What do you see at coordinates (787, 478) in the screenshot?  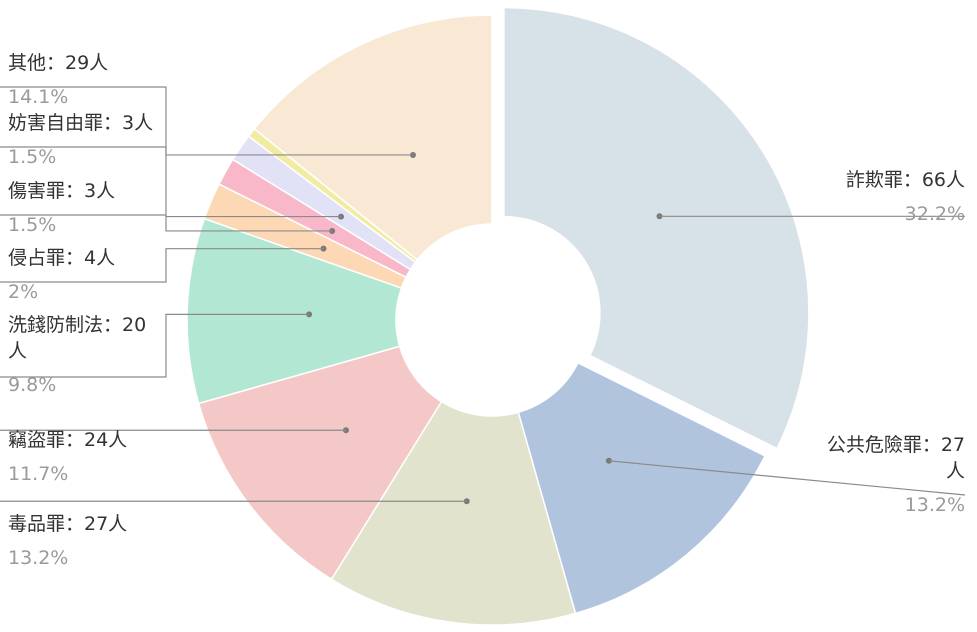 I see `leader-line-公共危險罪` at bounding box center [787, 478].